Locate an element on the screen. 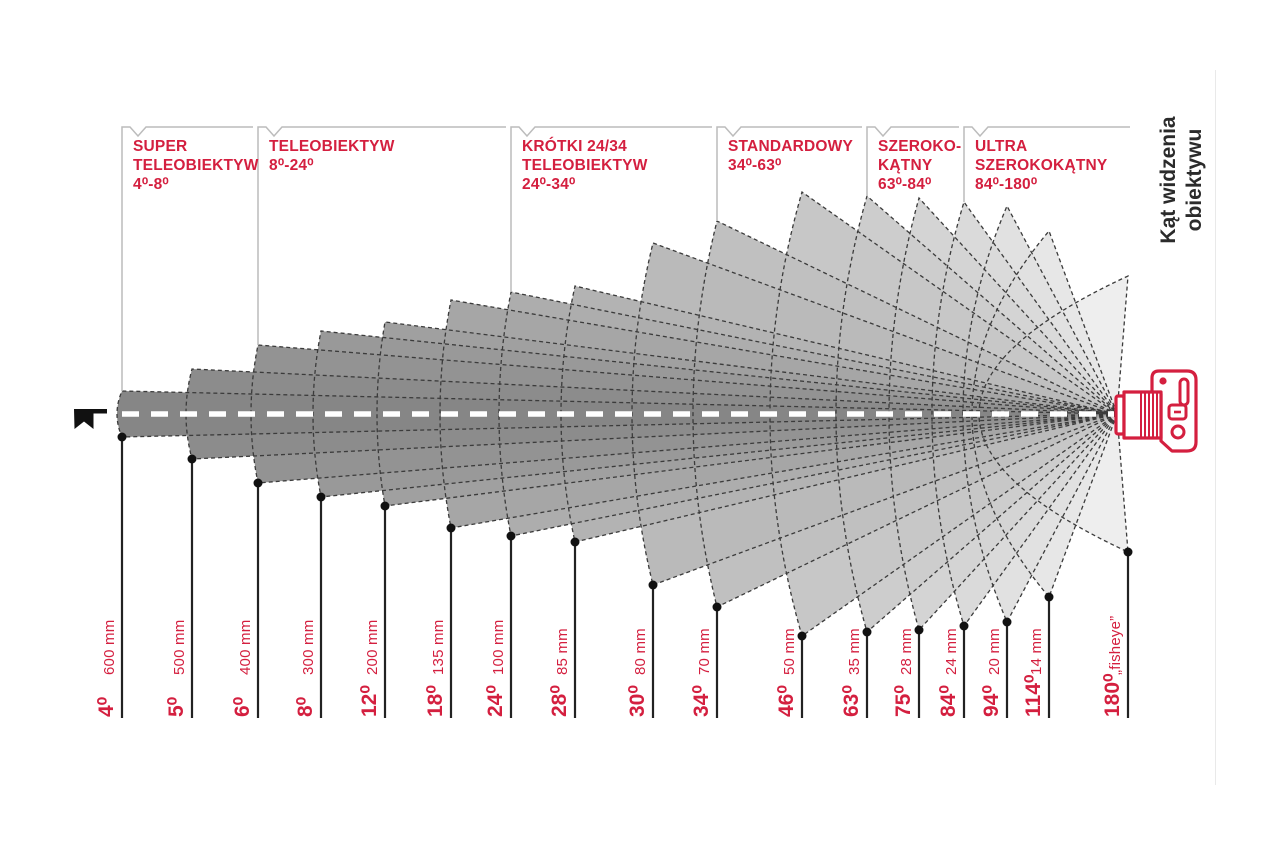 This screenshot has height=853, width=1280. category-label-6-line-2: SZEROKOKĄTNY is located at coordinates (1041, 165).